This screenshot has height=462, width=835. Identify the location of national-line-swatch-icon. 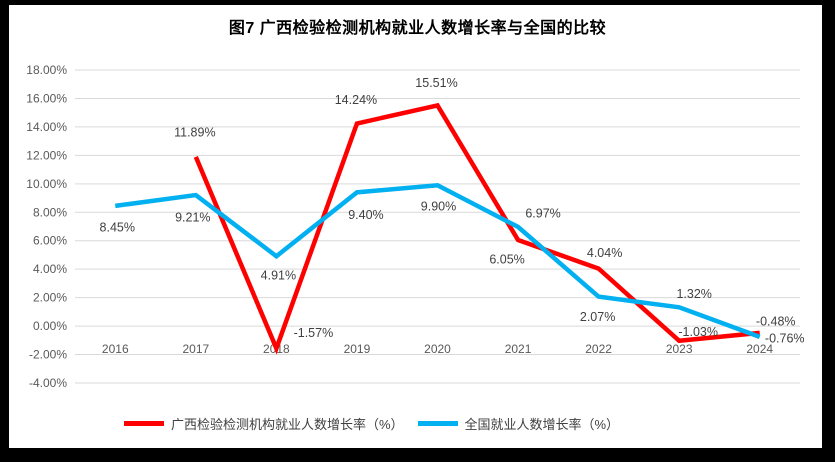
(437, 423).